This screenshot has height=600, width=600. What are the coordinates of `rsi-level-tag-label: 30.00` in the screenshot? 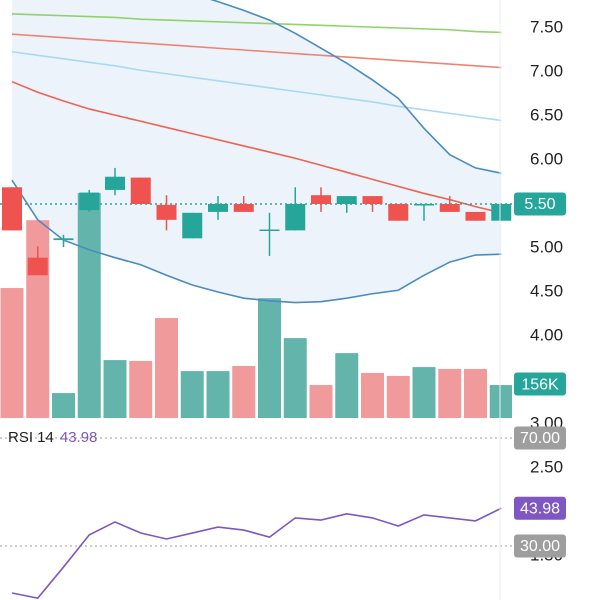 It's located at (540, 546).